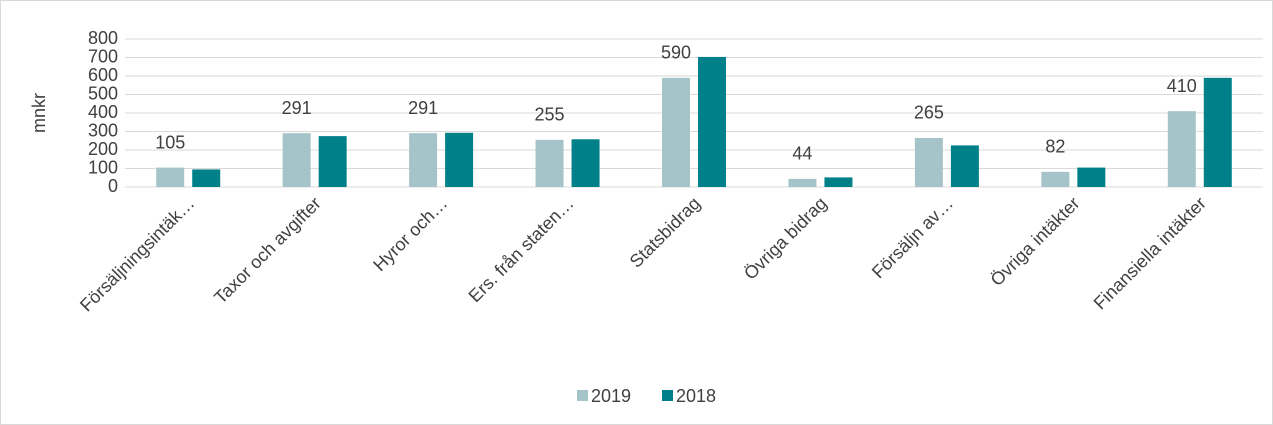  What do you see at coordinates (39, 113) in the screenshot?
I see `y-axis-label: mnkr` at bounding box center [39, 113].